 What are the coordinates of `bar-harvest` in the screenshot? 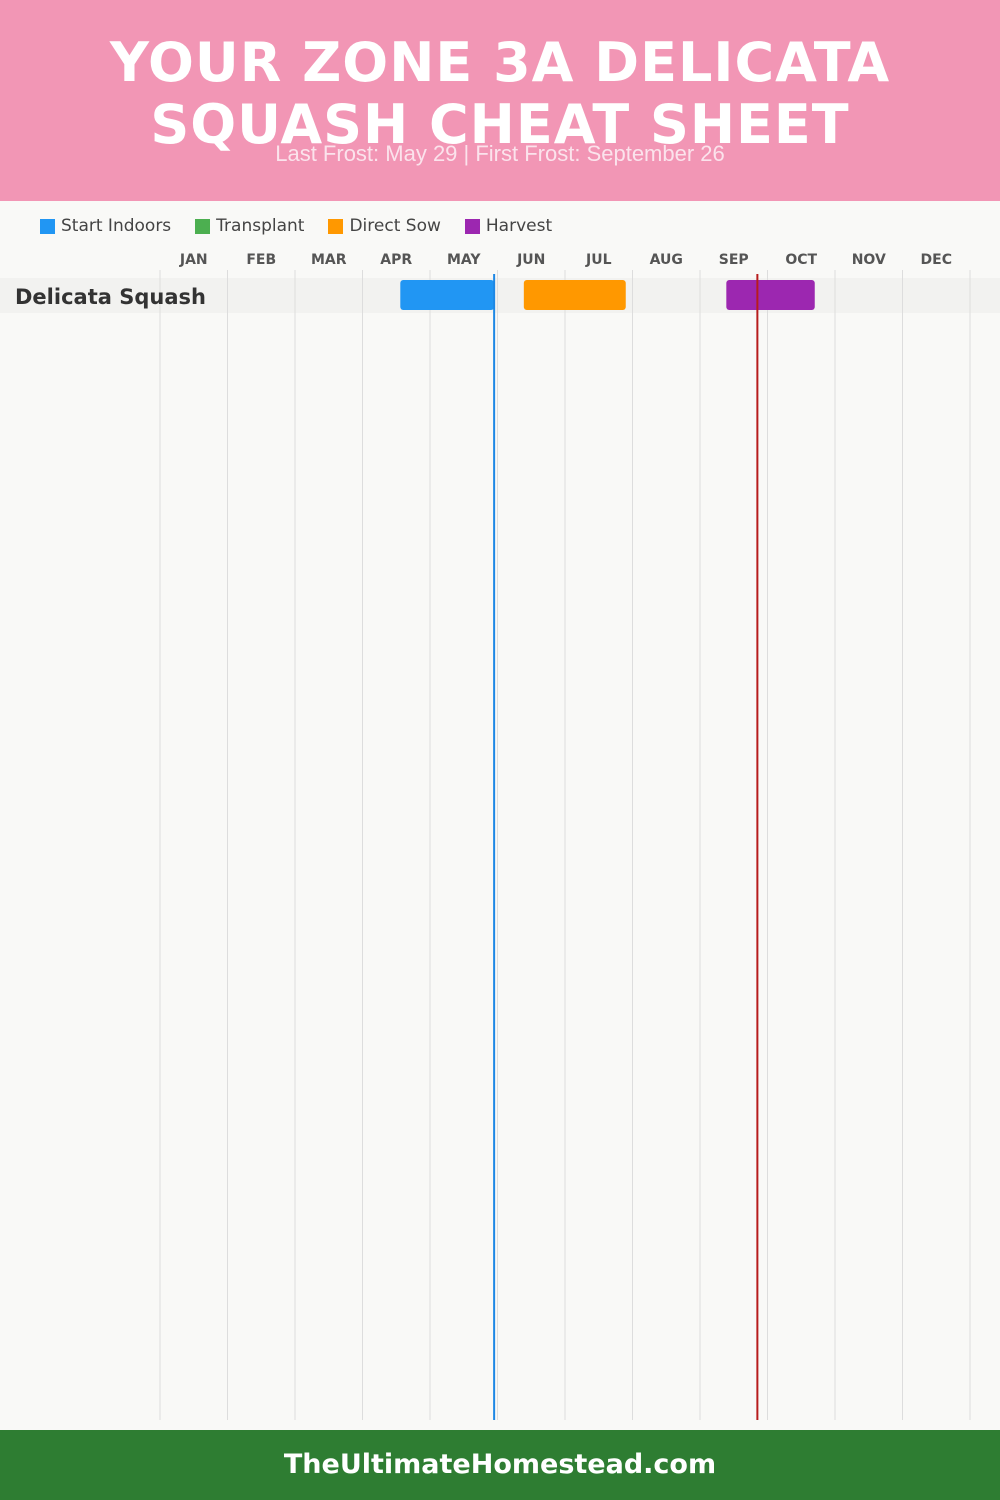 It's located at (770, 295).